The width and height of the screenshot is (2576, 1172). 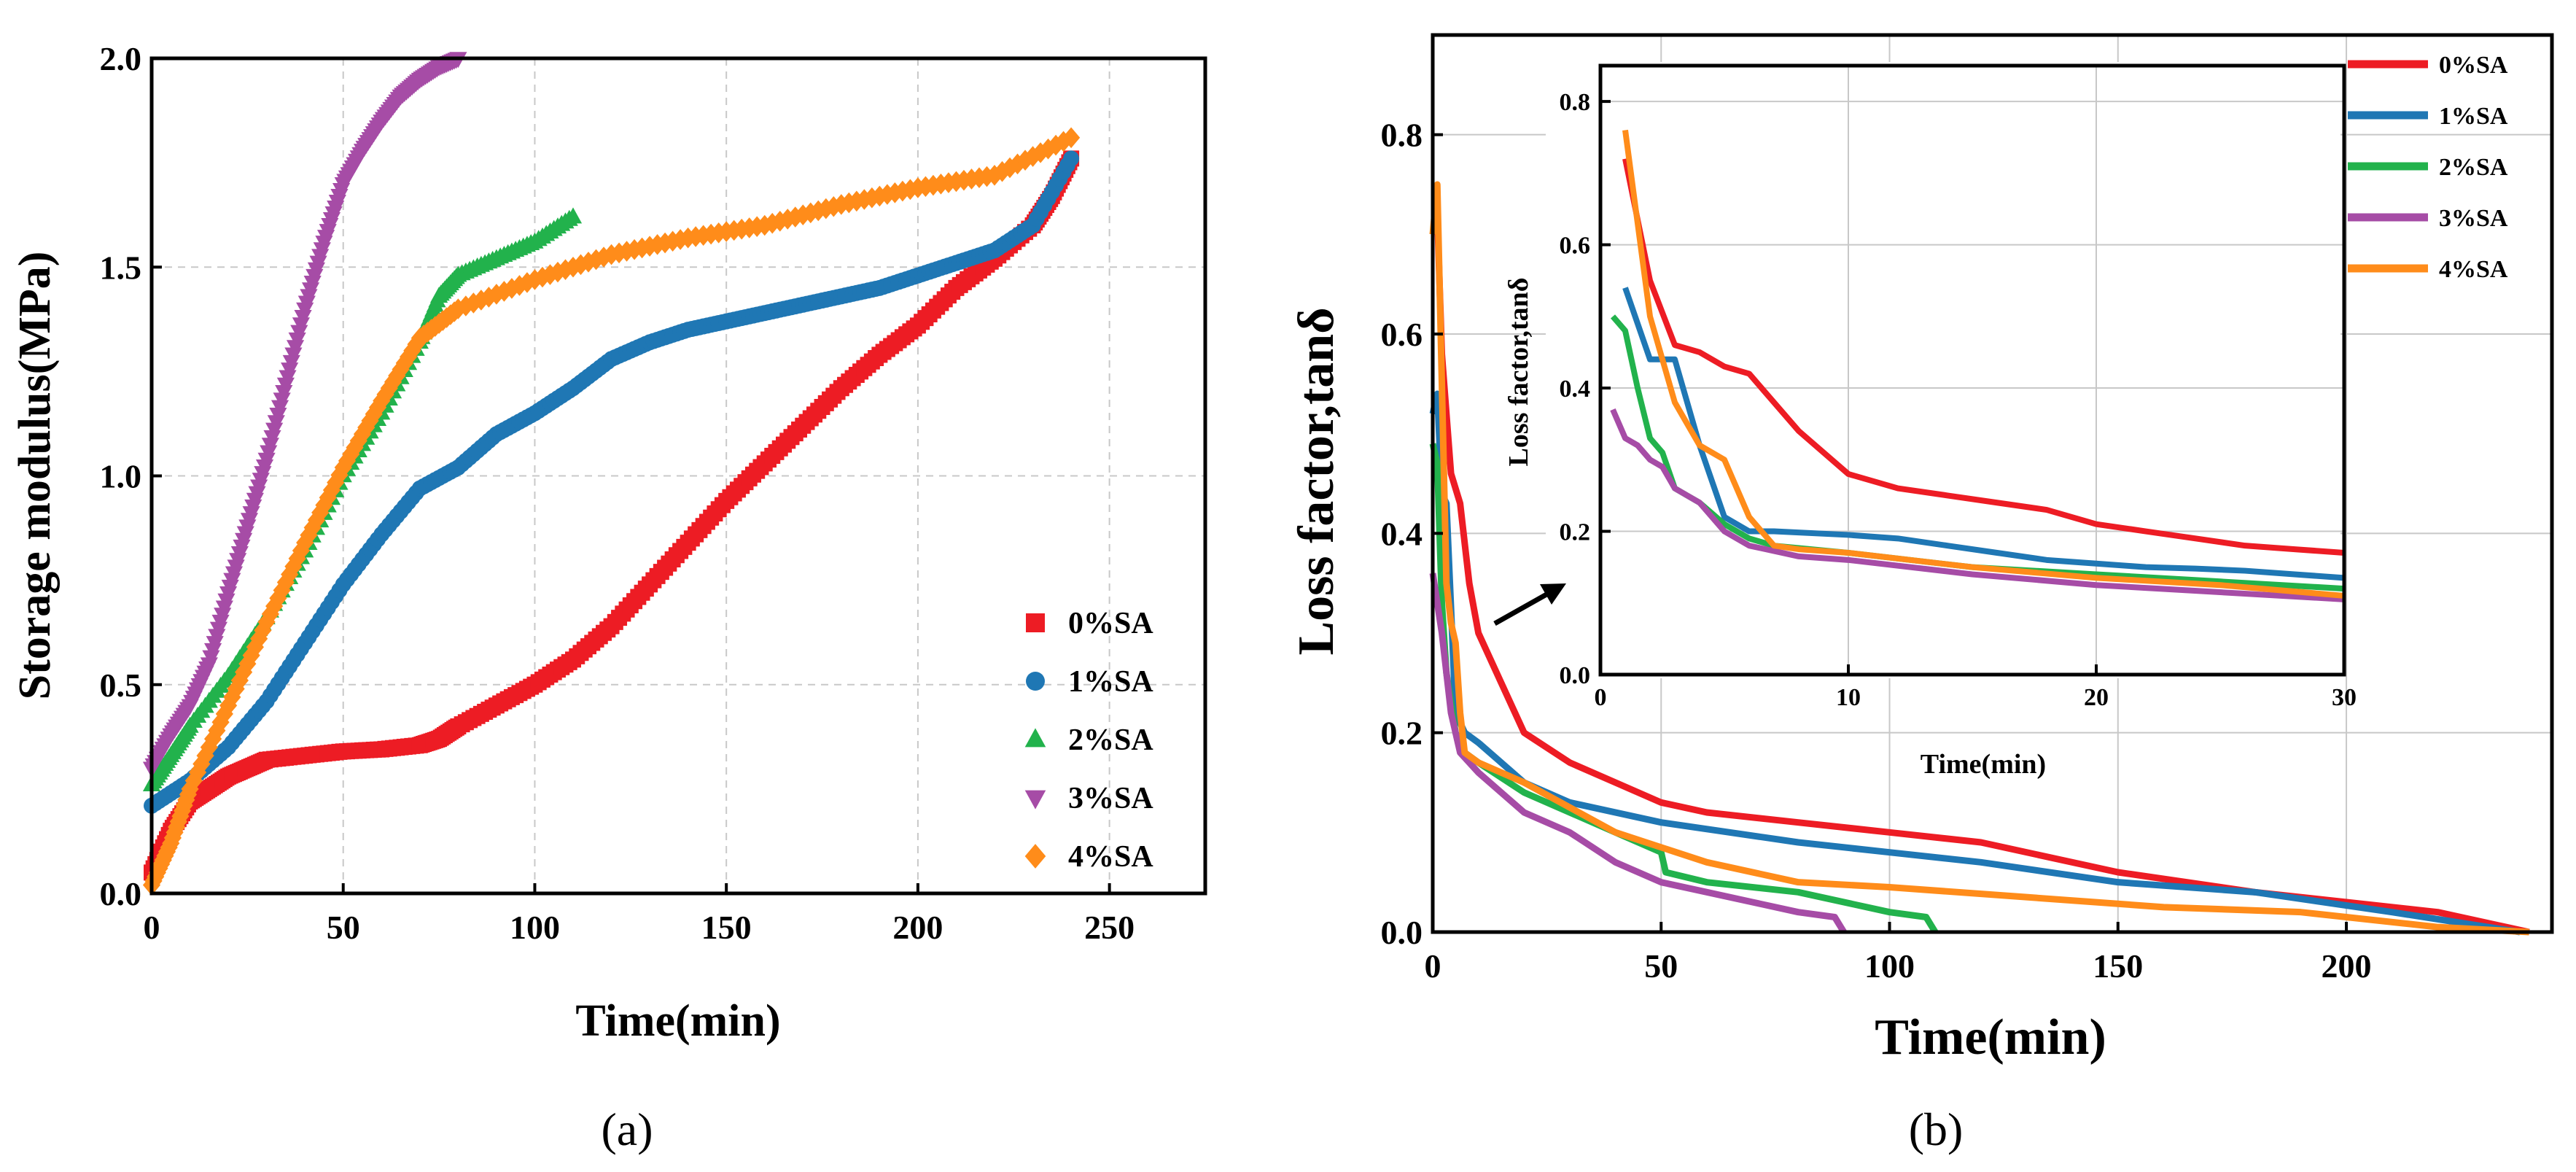 What do you see at coordinates (2473, 116) in the screenshot?
I see `legend-label: 1%SA` at bounding box center [2473, 116].